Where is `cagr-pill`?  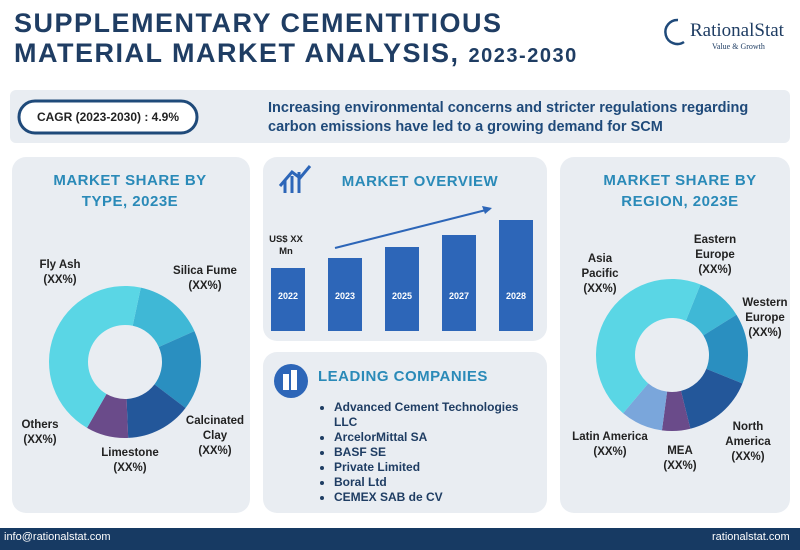
cagr-pill is located at coordinates (108, 117).